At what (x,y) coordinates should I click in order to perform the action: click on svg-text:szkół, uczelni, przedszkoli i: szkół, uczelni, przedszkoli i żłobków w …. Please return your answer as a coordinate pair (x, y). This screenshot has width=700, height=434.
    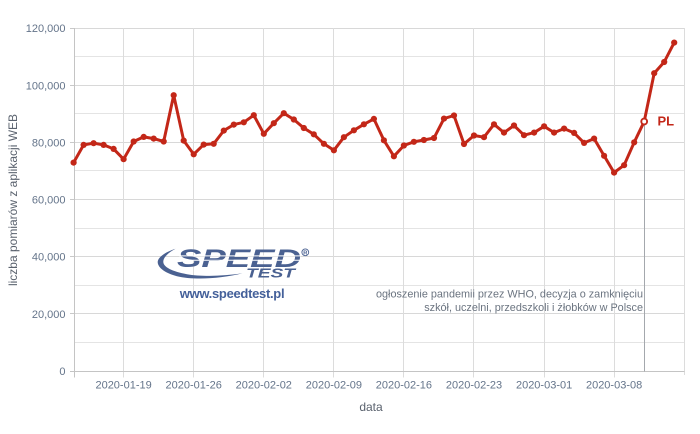
    Looking at the image, I should click on (533, 308).